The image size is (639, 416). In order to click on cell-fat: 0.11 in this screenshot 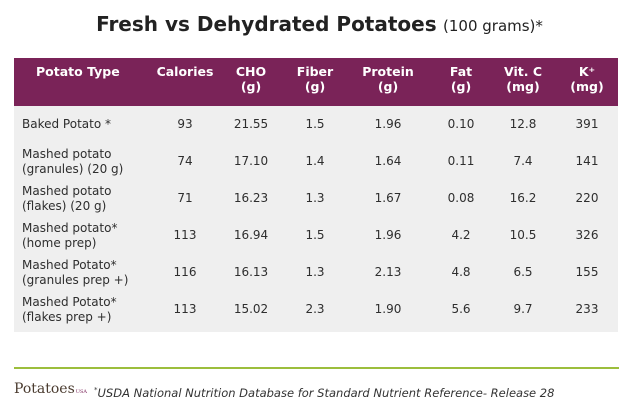, I will do `click(461, 161)`.